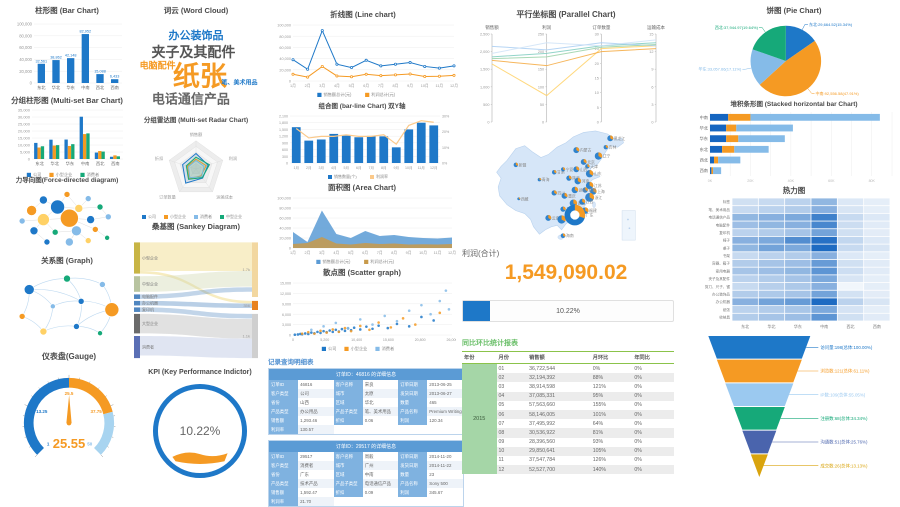 This screenshot has width=900, height=507. I want to click on svg-text: 青海, so click(546, 179).